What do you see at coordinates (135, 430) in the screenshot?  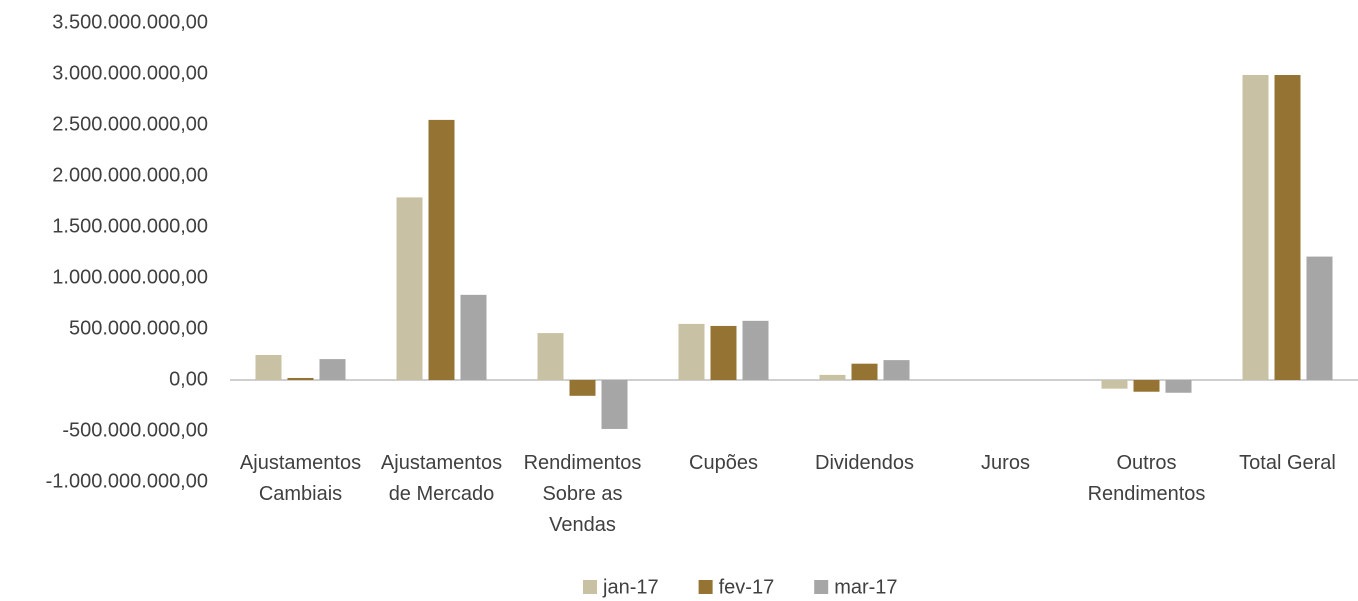 I see `y-tick-label: -500.000.000,00` at bounding box center [135, 430].